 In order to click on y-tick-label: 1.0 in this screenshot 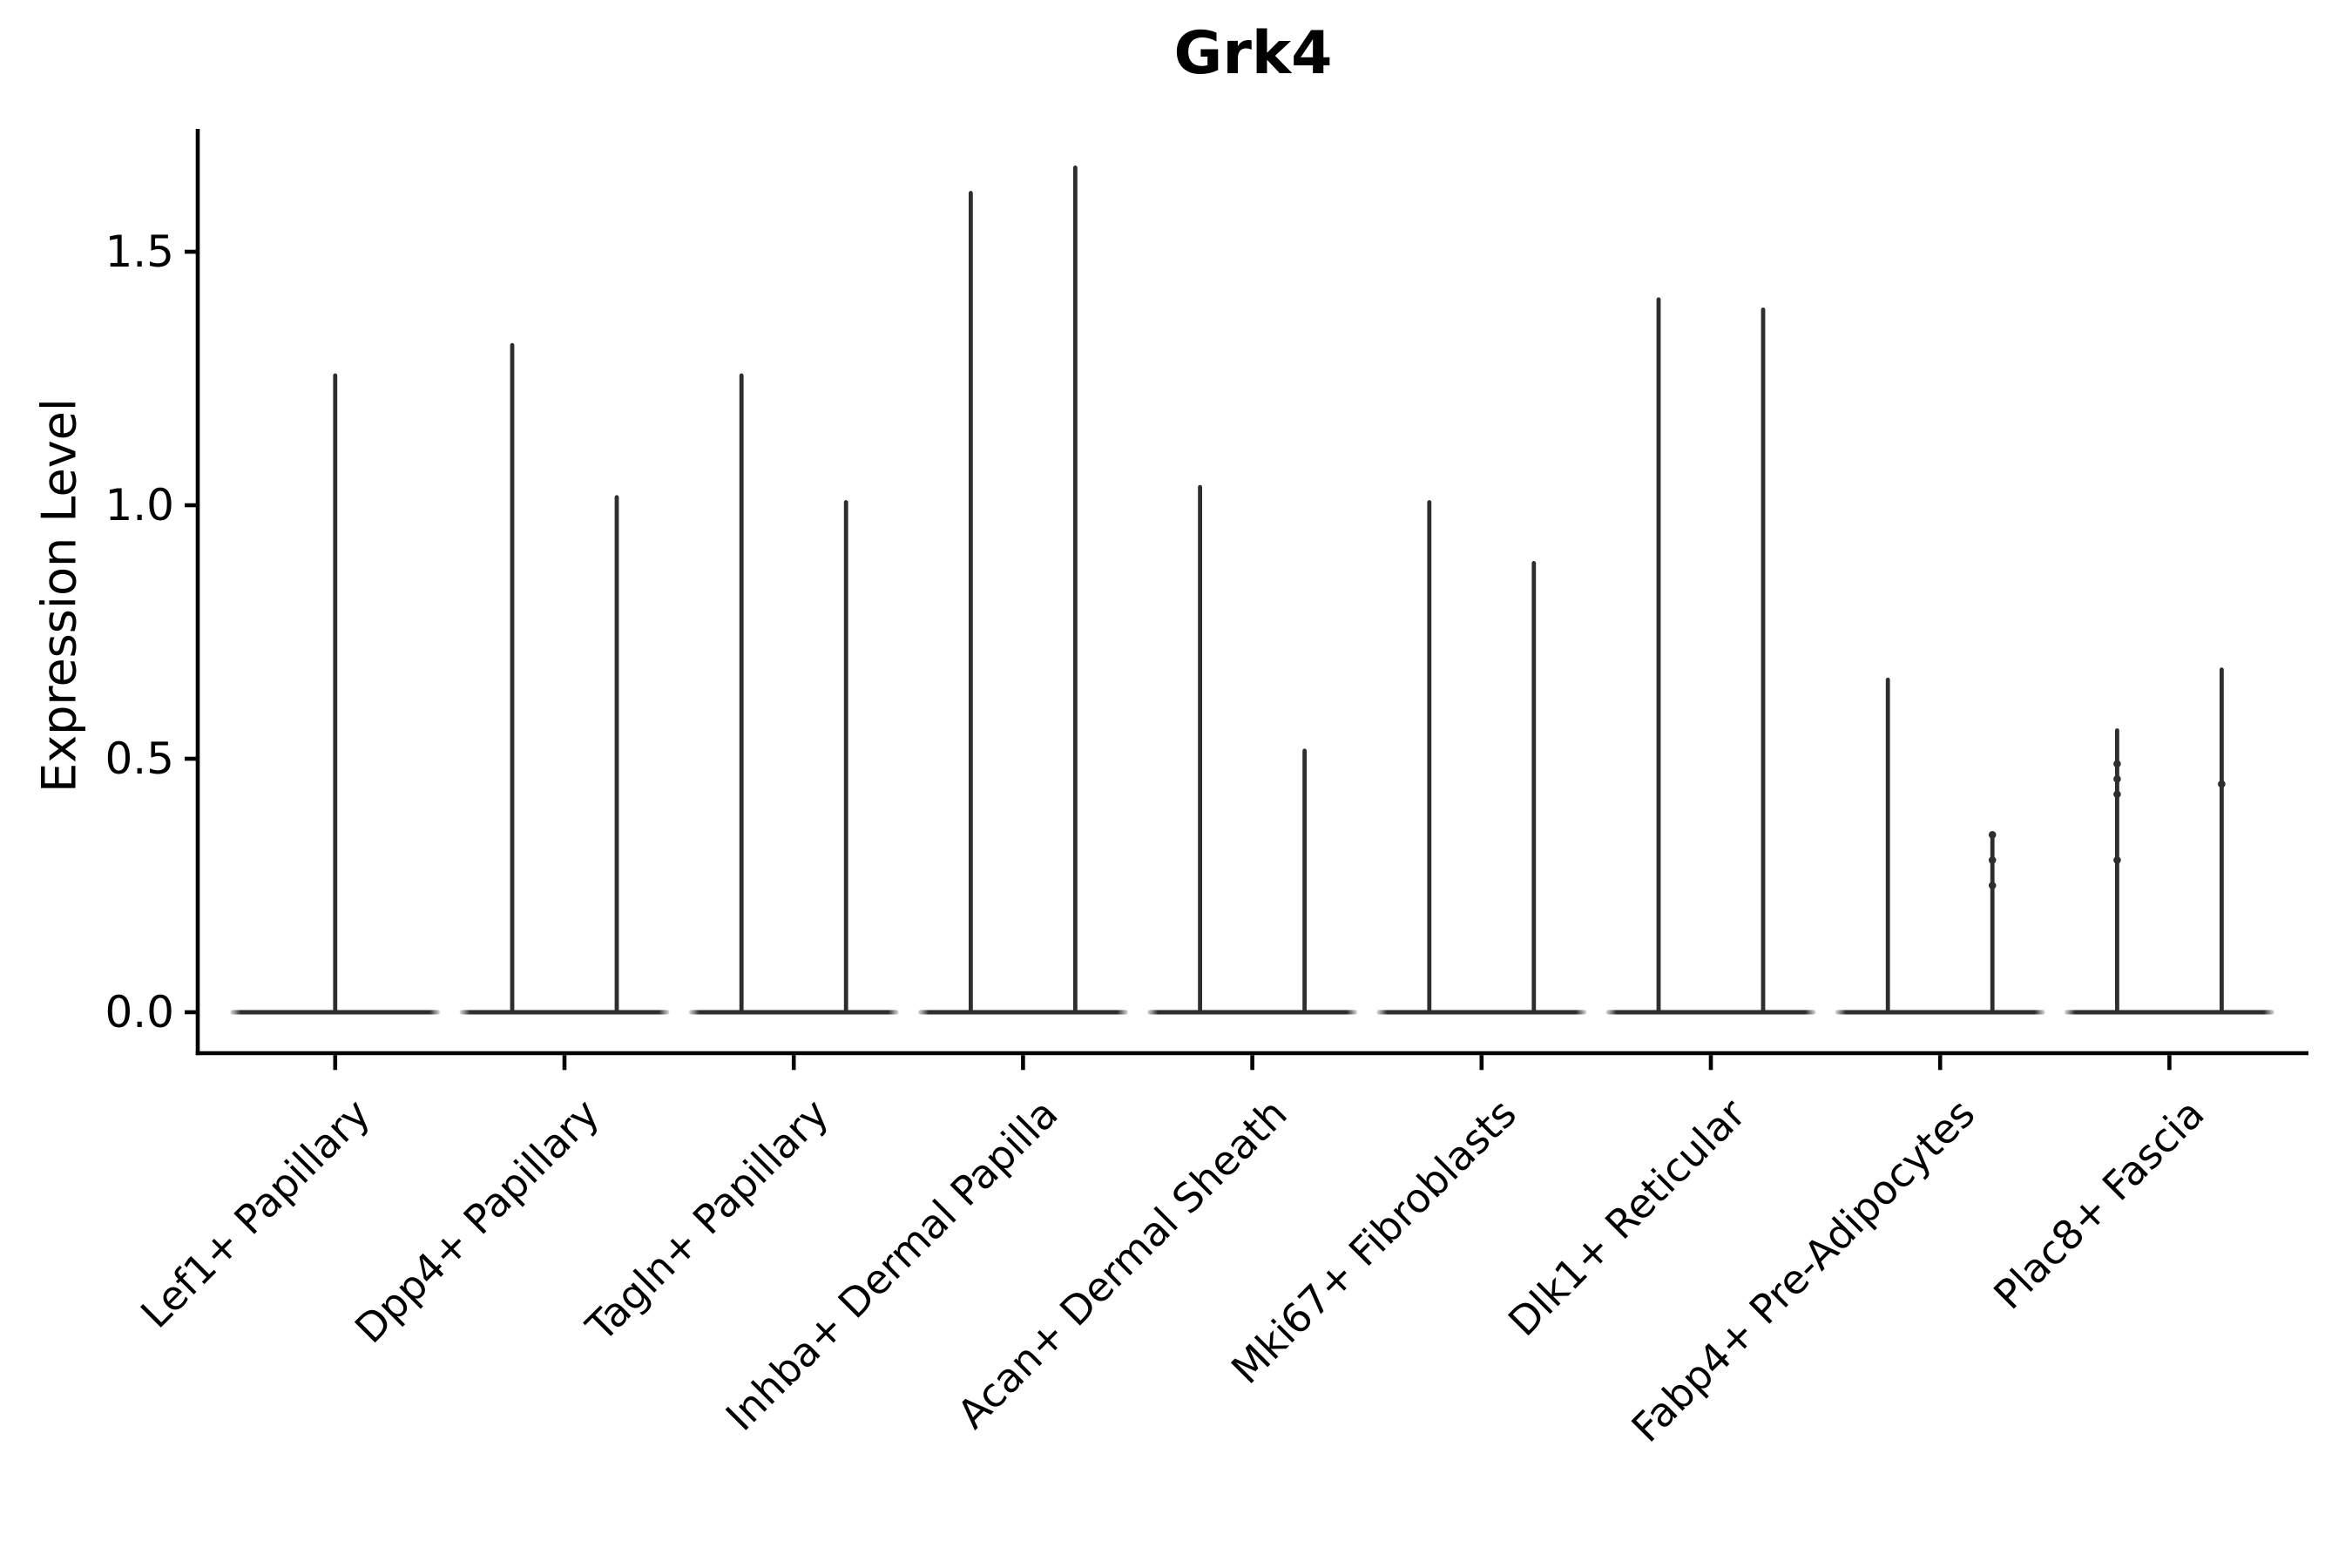, I will do `click(139, 505)`.